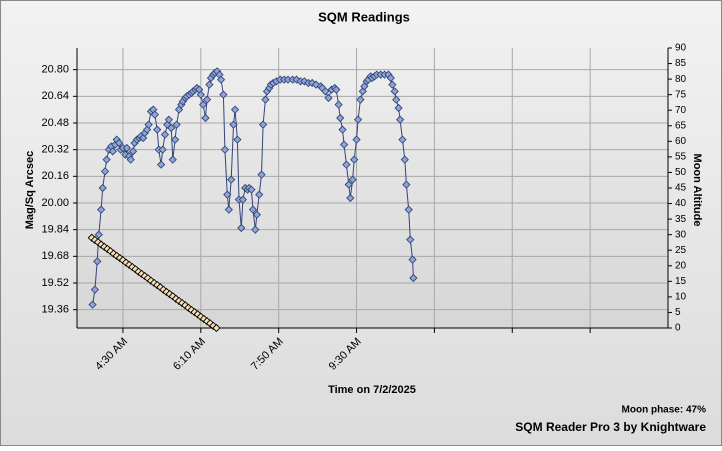  What do you see at coordinates (678, 328) in the screenshot?
I see `y2-tick-label: 0` at bounding box center [678, 328].